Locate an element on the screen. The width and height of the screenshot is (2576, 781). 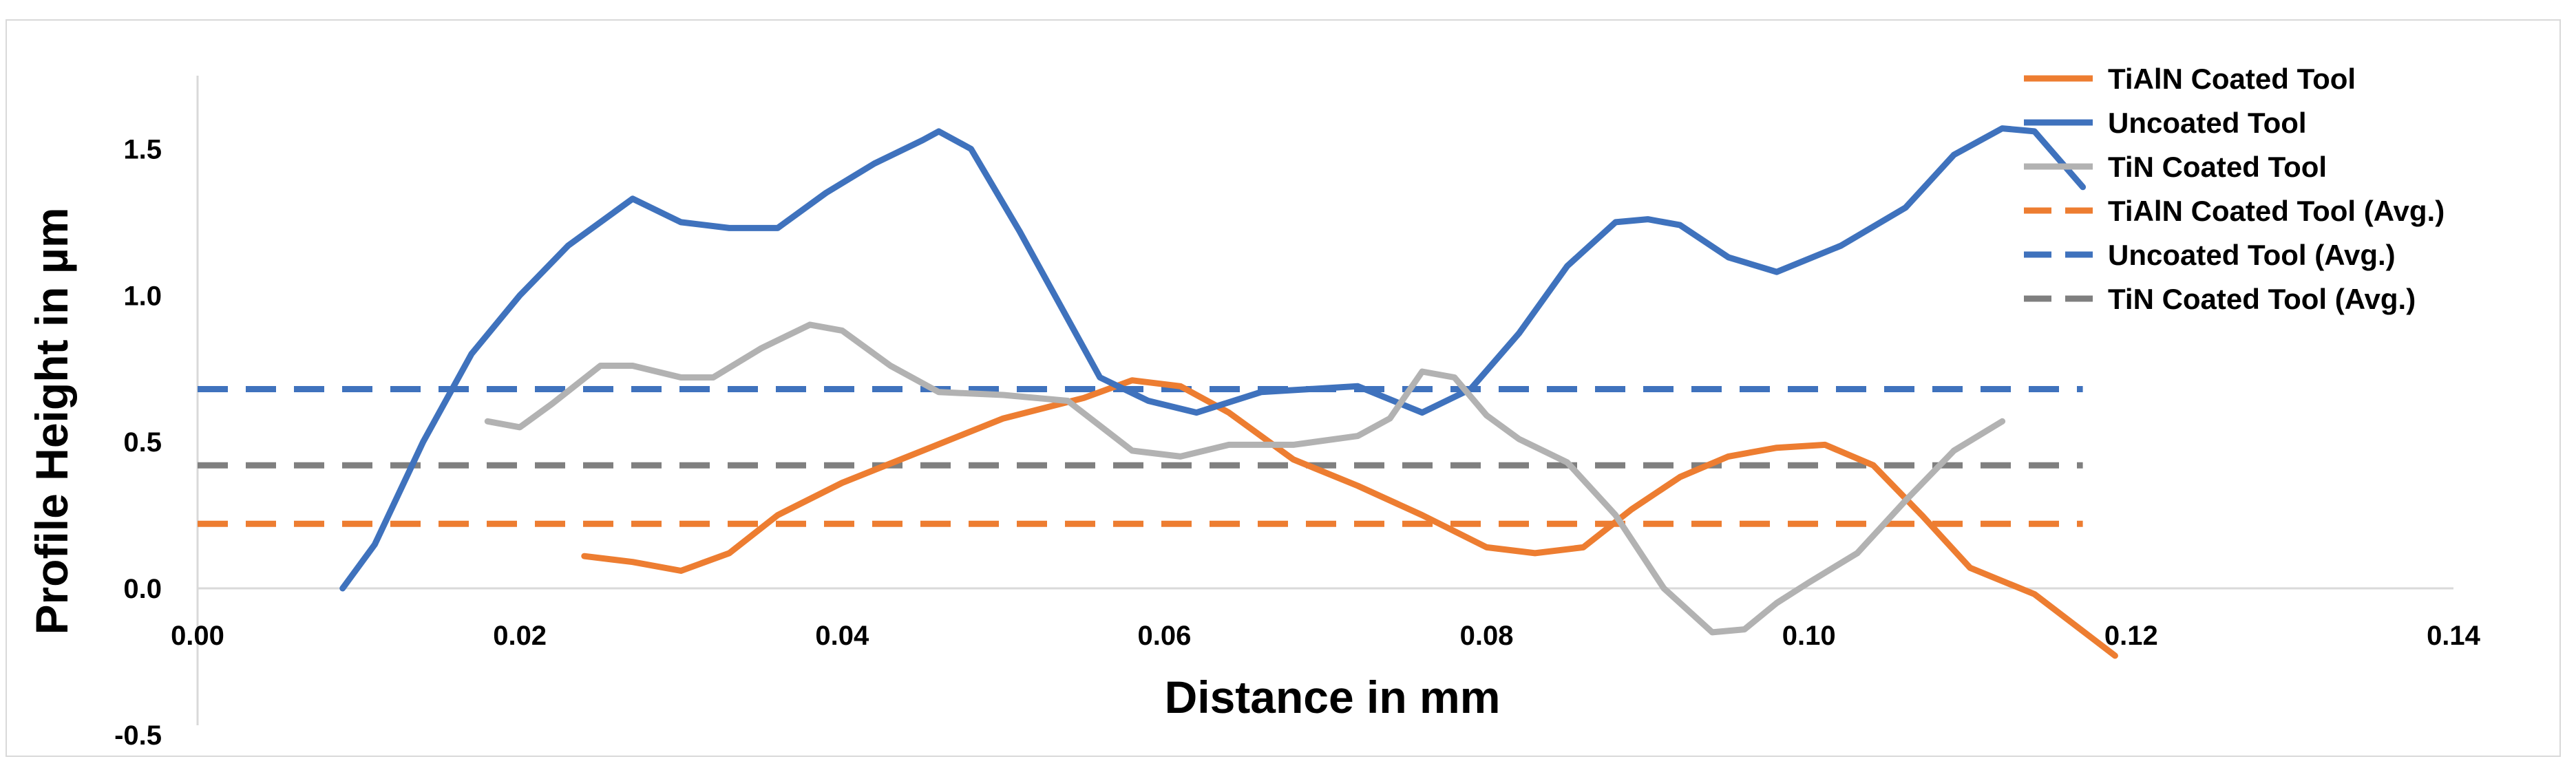
y-tick-label: 1.5 is located at coordinates (143, 149).